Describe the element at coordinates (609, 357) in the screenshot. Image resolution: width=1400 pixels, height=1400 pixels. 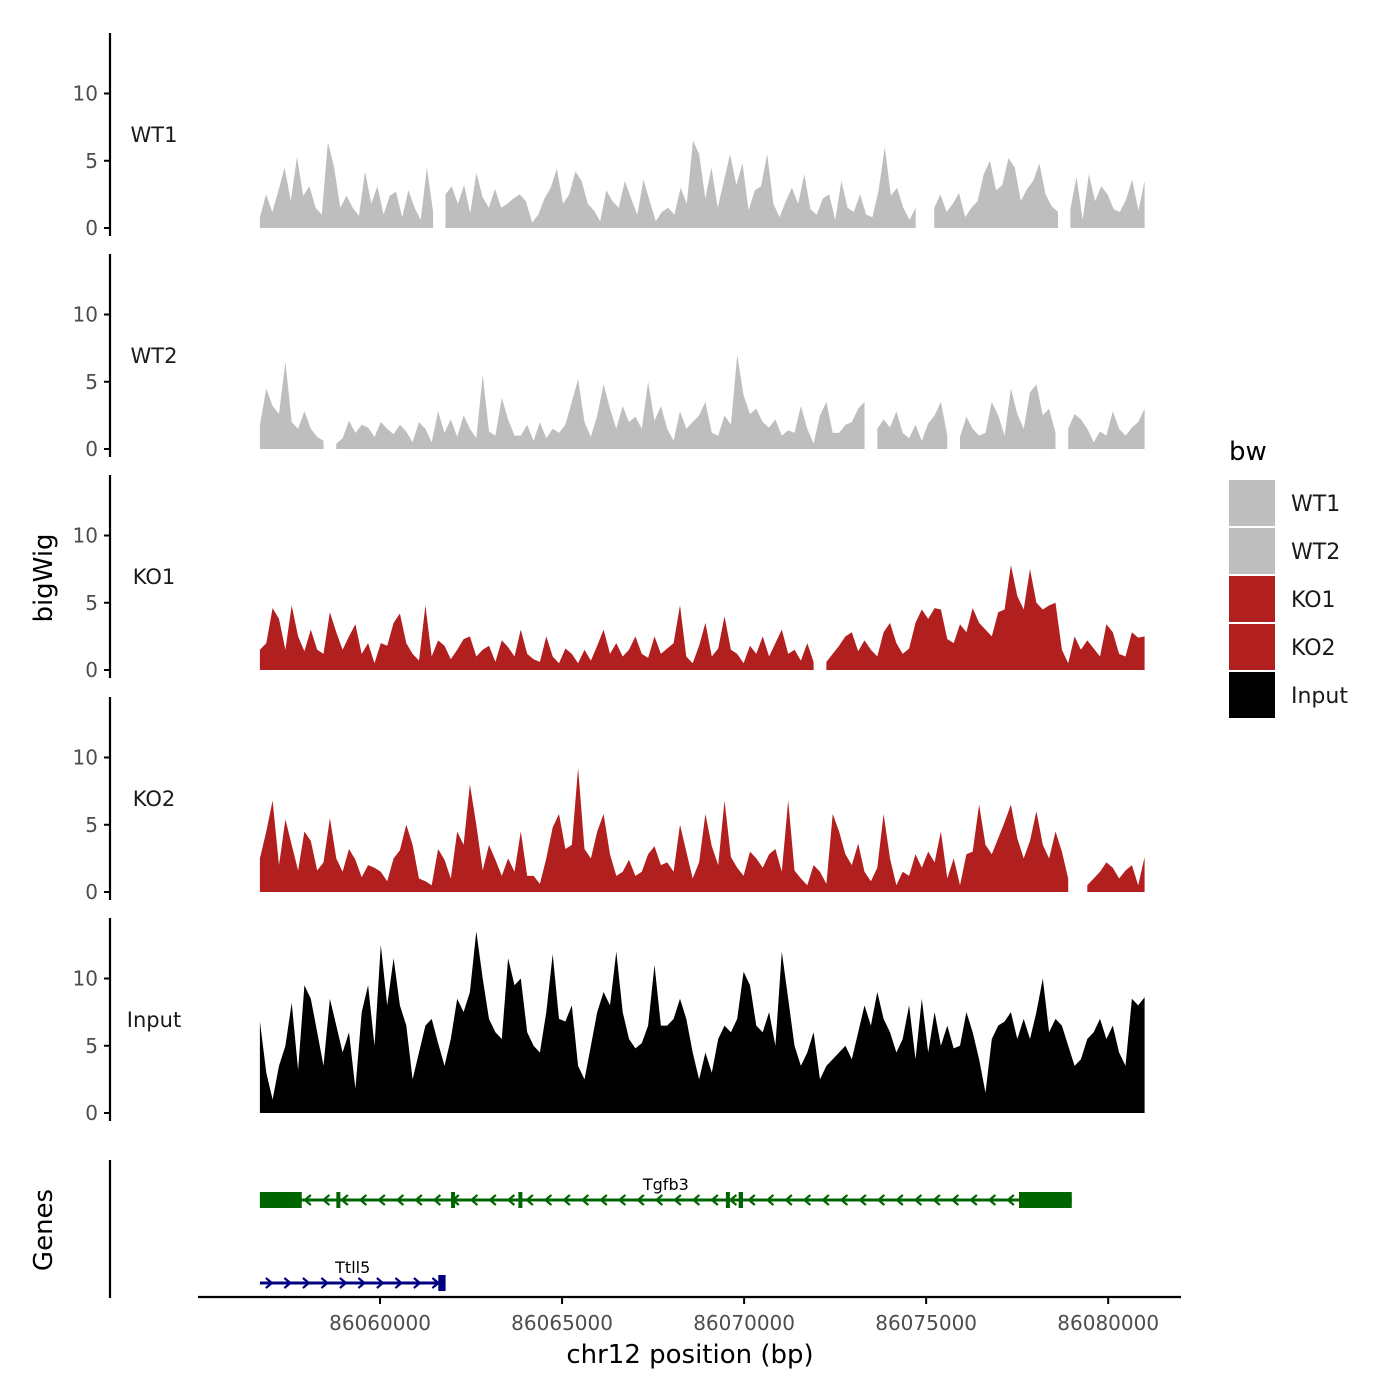
I see `track-wt2: 0 5 10 WT2` at that location.